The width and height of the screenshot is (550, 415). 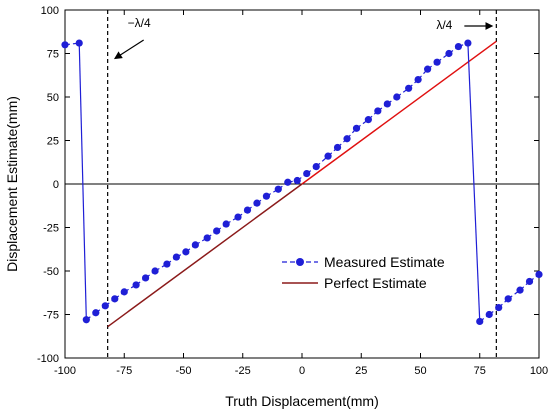 I want to click on legend-measured-marker, so click(x=300, y=262).